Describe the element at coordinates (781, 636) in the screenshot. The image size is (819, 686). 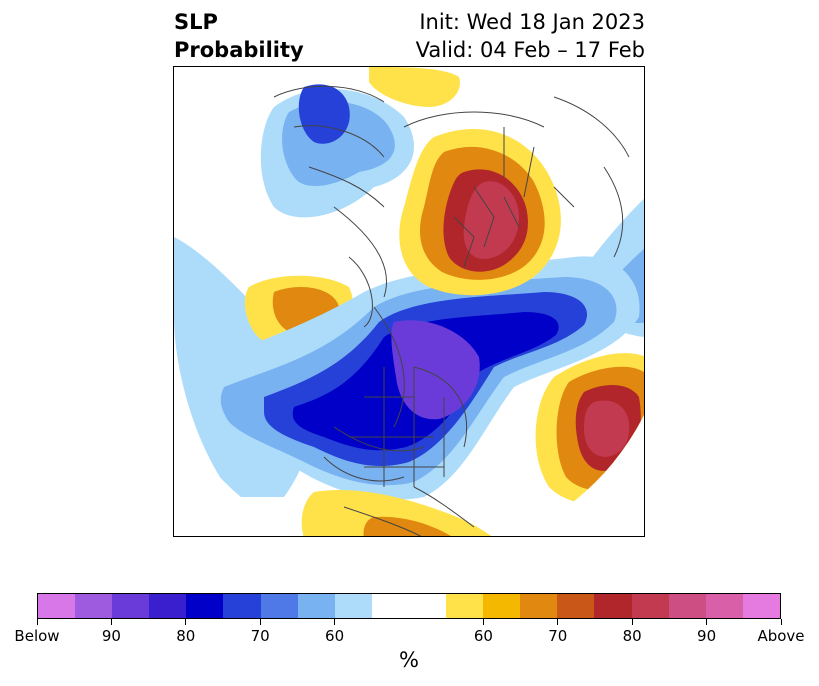
I see `colorbar-tick-label: Above` at that location.